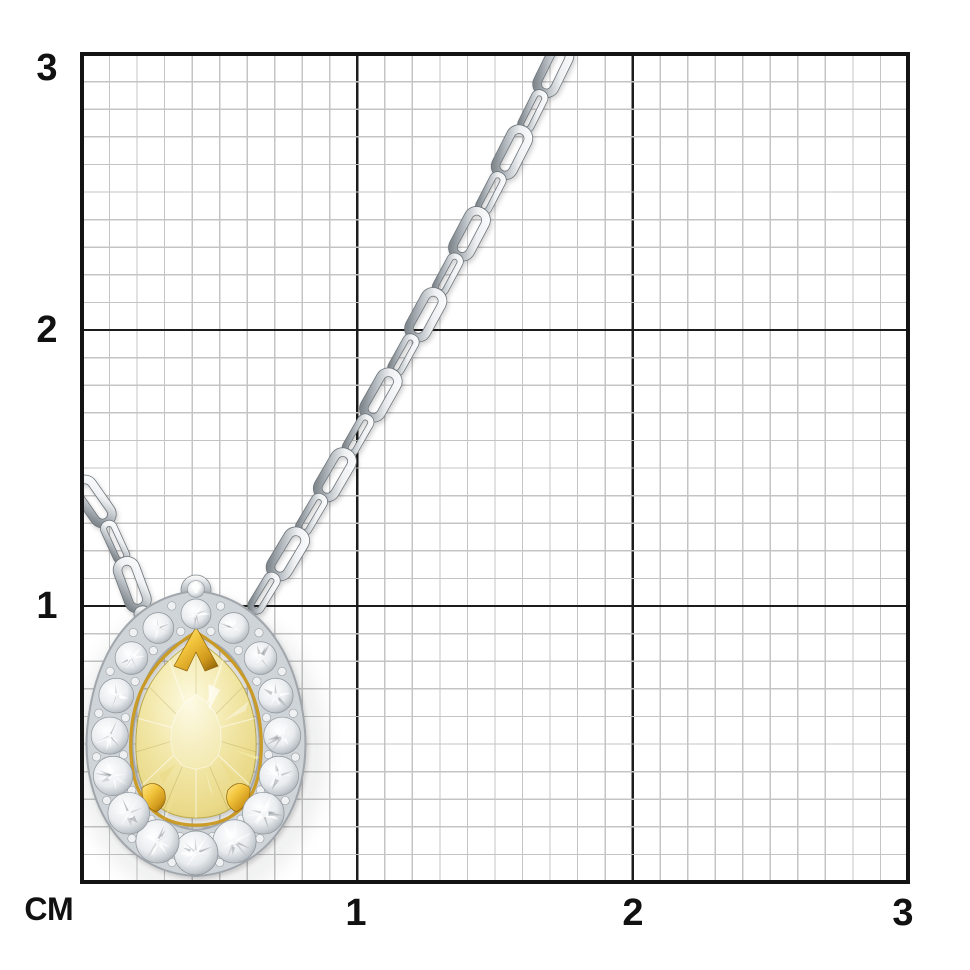 The image size is (970, 970). Describe the element at coordinates (355, 913) in the screenshot. I see `x-axis-label-1: 1` at that location.